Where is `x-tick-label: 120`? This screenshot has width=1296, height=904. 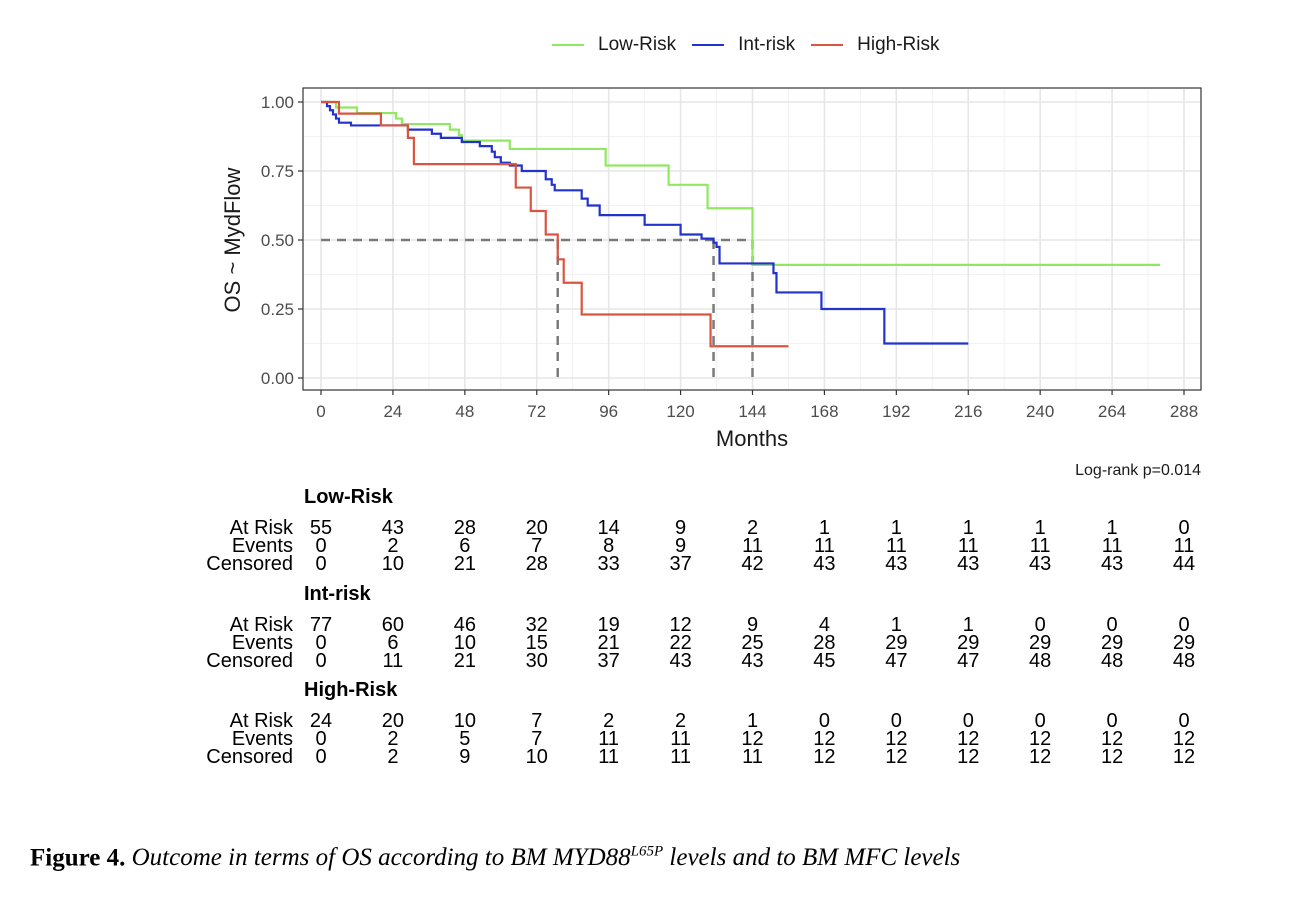 x-tick-label: 120 is located at coordinates (680, 411).